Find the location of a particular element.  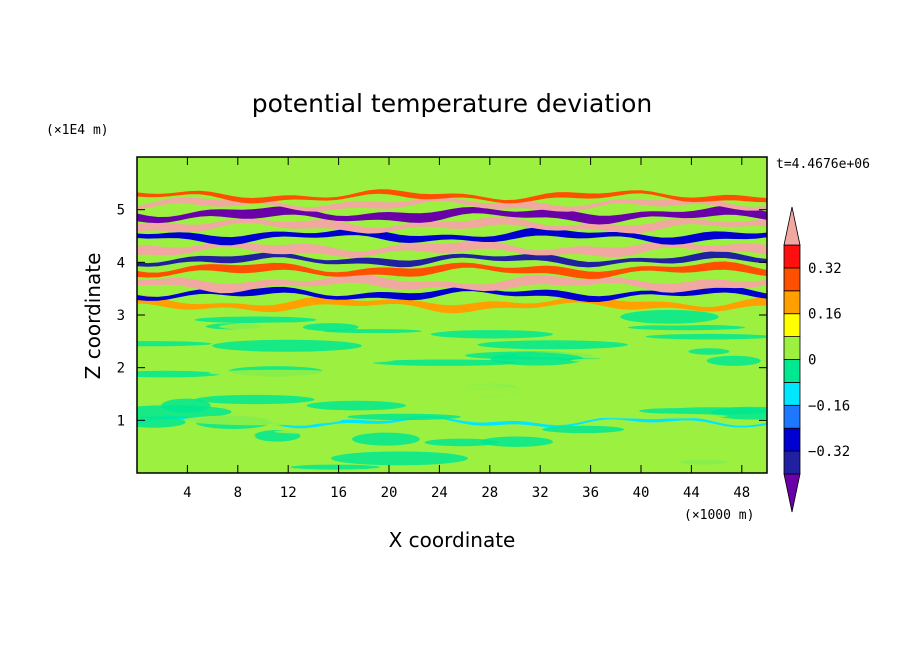

x-axis-unit: (×1000 m) is located at coordinates (719, 515).